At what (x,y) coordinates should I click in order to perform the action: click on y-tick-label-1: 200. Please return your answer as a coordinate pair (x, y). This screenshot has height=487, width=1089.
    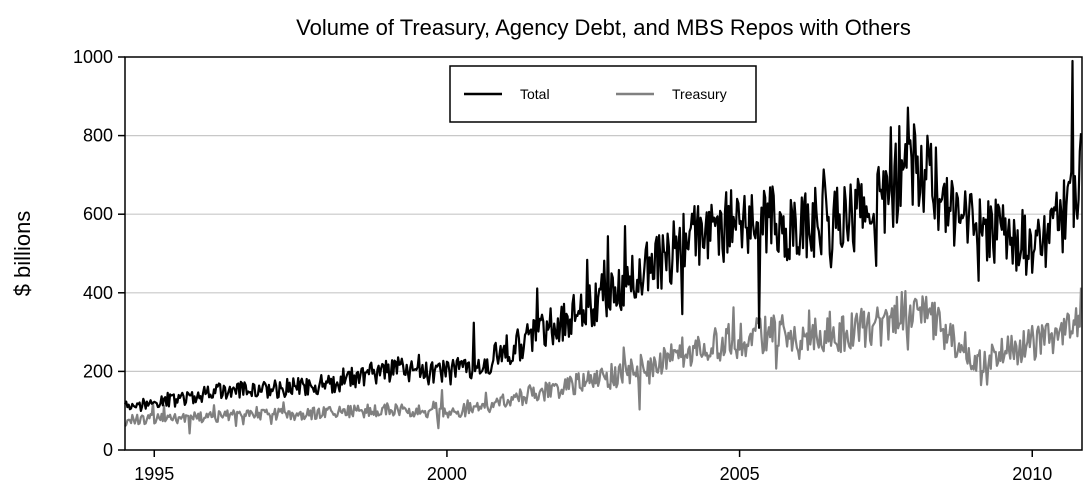
    Looking at the image, I should click on (98, 371).